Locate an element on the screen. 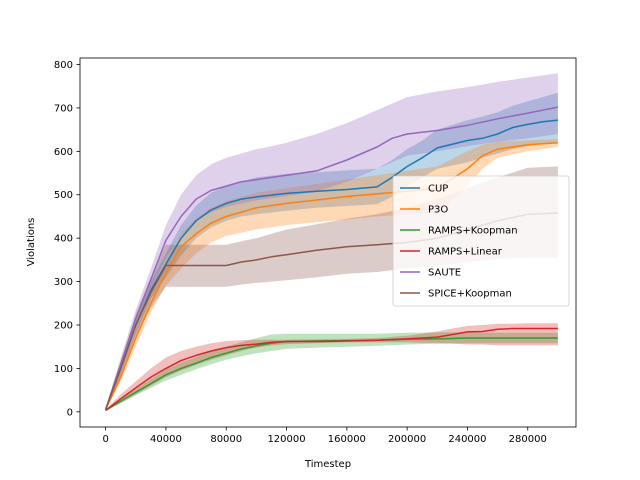 Image resolution: width=640 pixels, height=480 pixels. x-tick-label: 200000 is located at coordinates (407, 439).